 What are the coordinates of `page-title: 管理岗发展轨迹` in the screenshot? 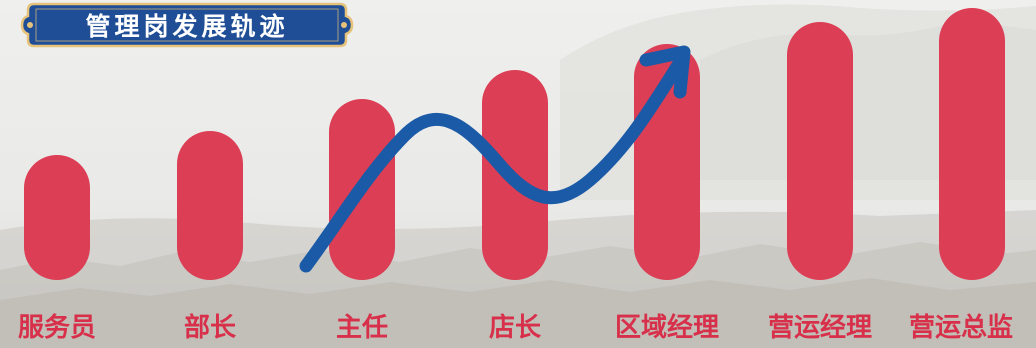 It's located at (187, 26).